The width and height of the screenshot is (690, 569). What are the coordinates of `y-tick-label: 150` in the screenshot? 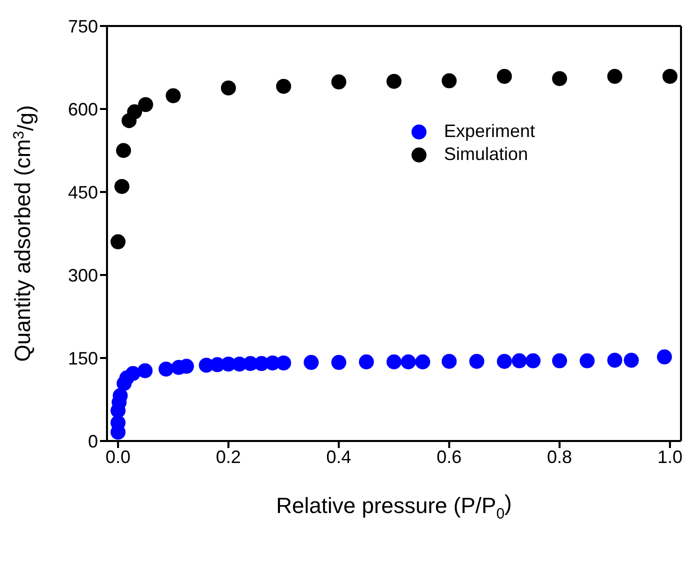 It's located at (83, 358).